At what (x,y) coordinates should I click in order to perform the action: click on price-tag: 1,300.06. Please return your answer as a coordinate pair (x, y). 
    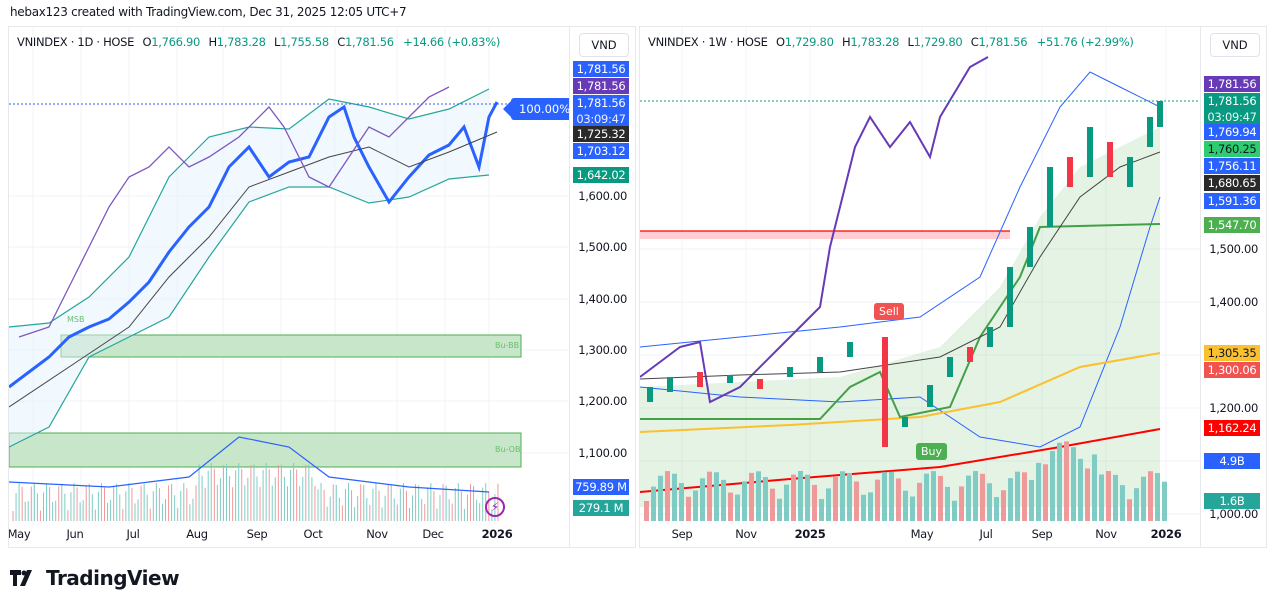
    Looking at the image, I should click on (1232, 370).